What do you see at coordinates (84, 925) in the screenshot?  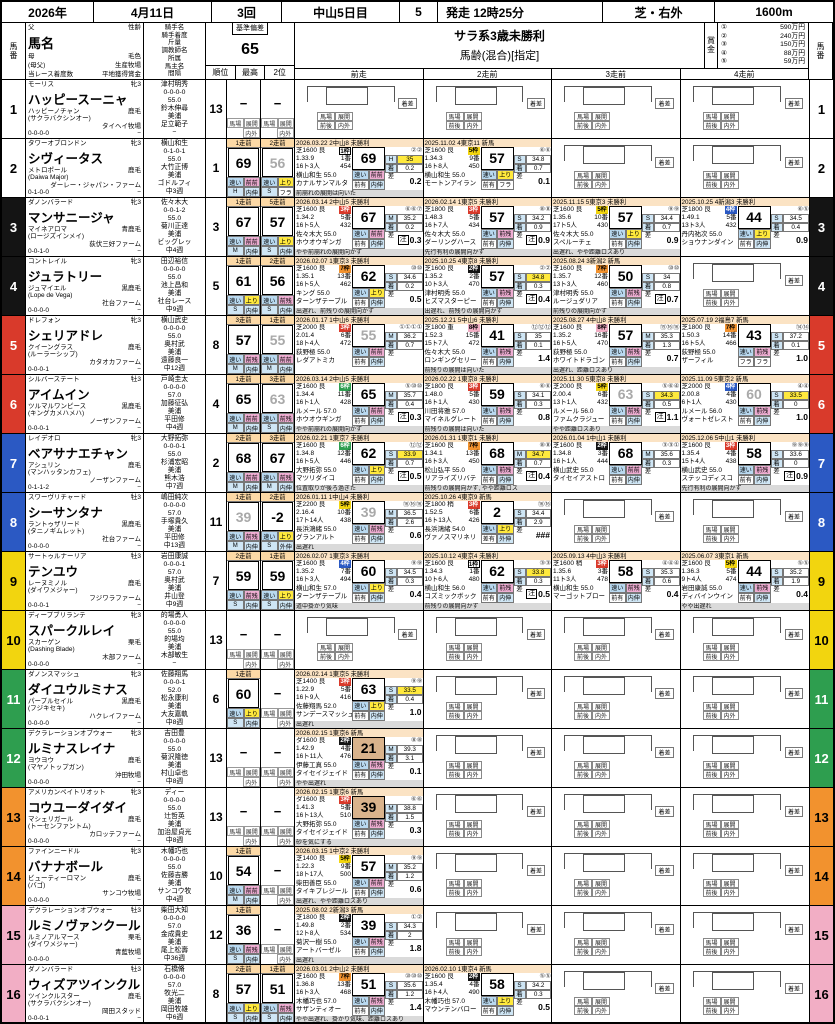 I see `horse-name: ルミノヴァンクール` at bounding box center [84, 925].